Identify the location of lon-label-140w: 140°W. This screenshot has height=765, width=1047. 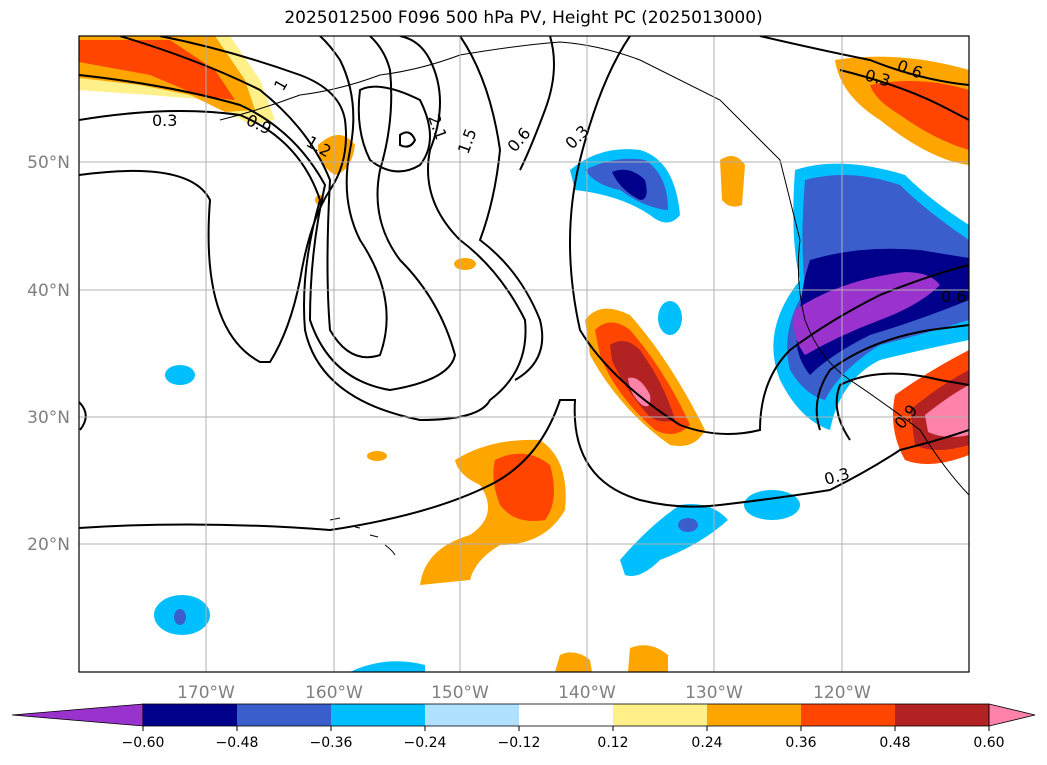
(587, 693).